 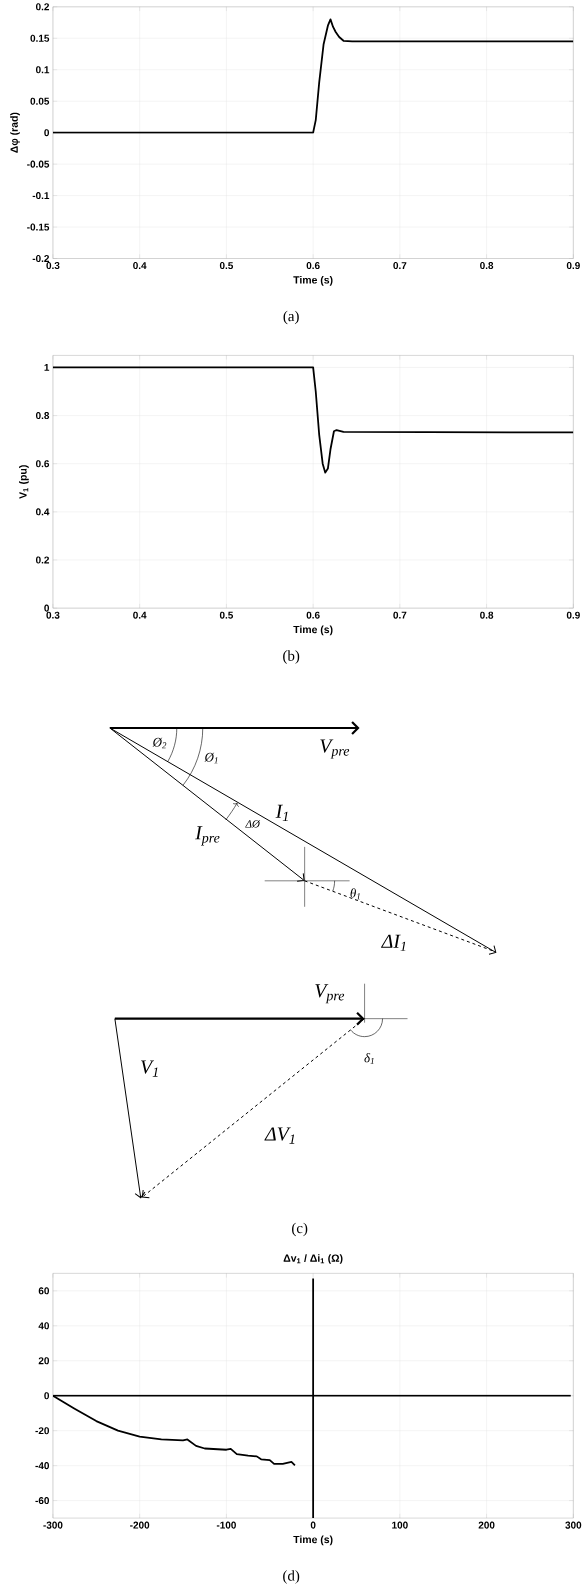 What do you see at coordinates (355, 894) in the screenshot?
I see `text: θ$_{1}$` at bounding box center [355, 894].